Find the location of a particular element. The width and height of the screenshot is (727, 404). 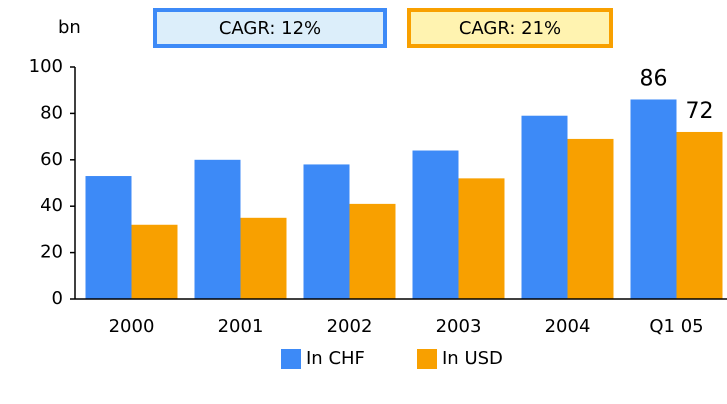

annotation: CAGR: 12% is located at coordinates (270, 28).